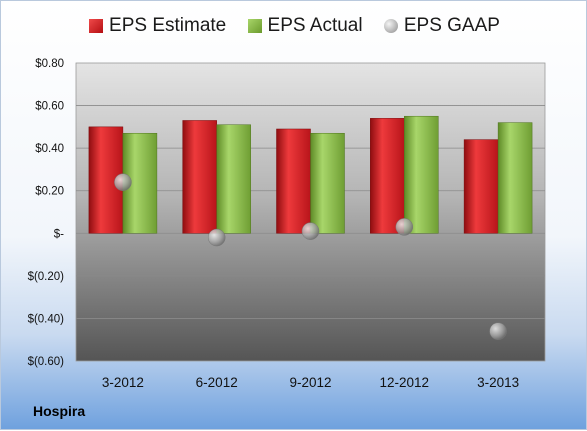  I want to click on legend-swatch-estimate, so click(96, 26).